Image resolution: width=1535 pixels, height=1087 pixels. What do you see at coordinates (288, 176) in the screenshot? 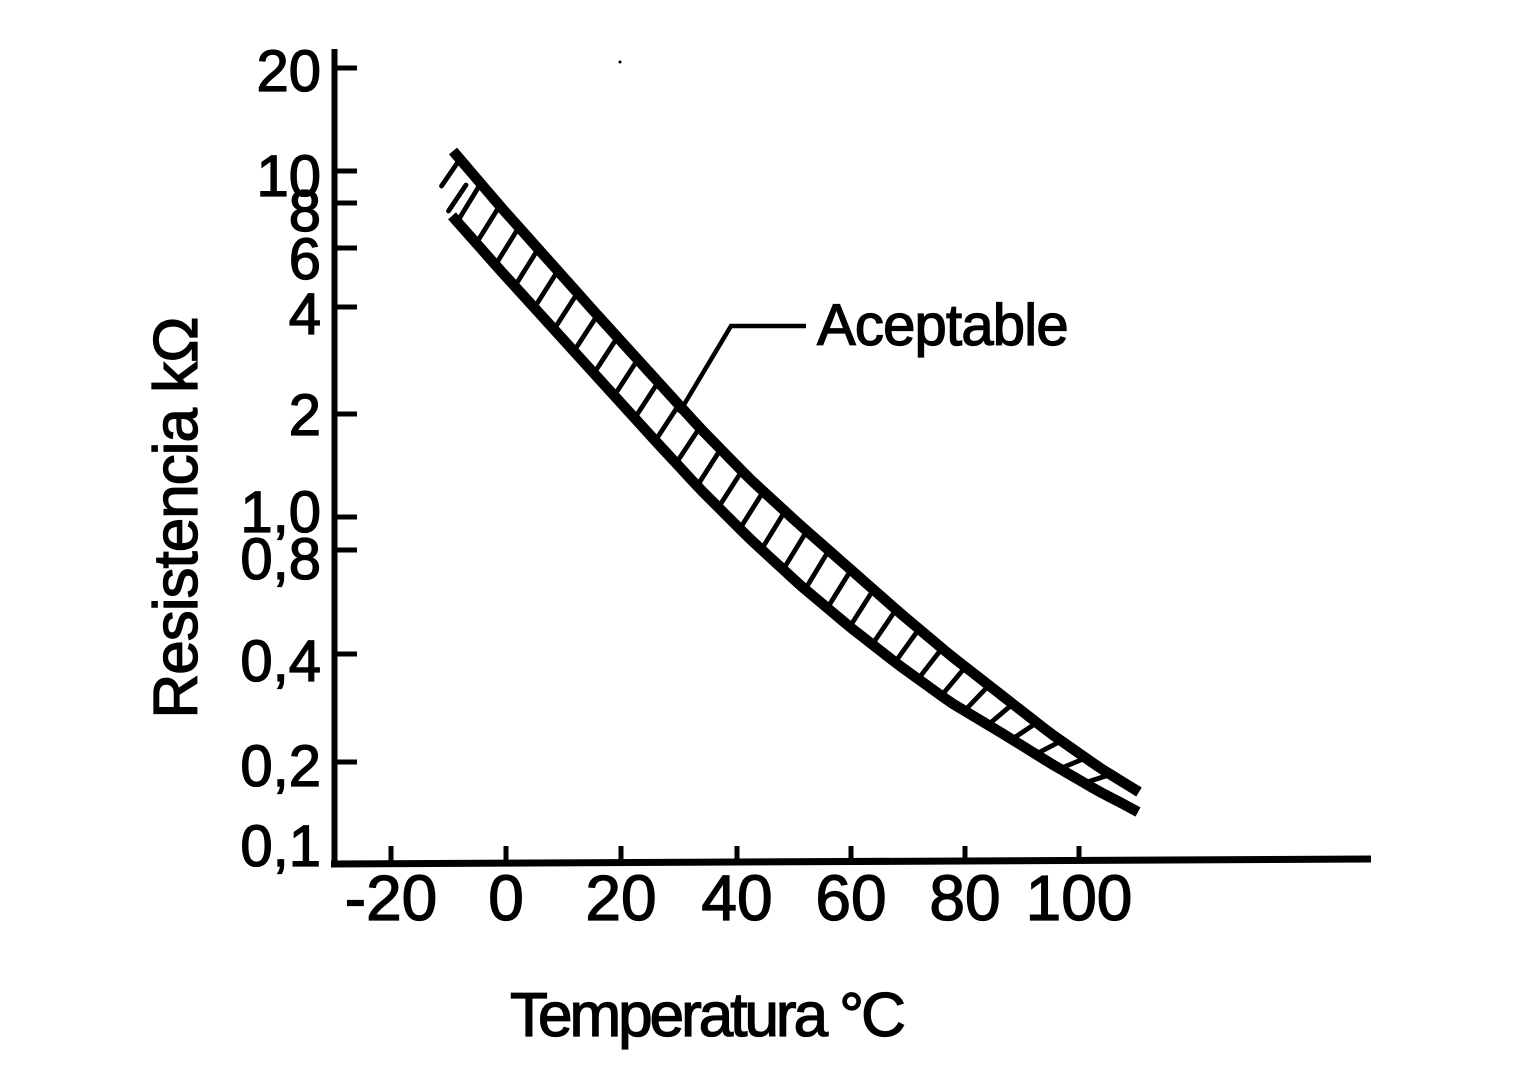
I see `svg-text: 10` at bounding box center [288, 176].